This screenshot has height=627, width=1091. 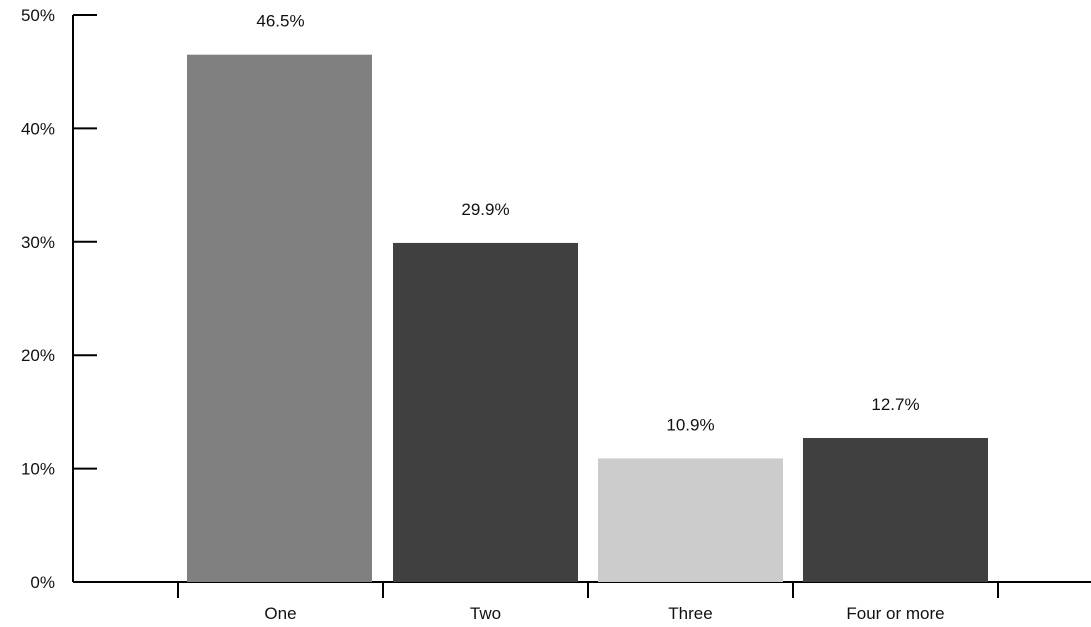 I want to click on y-tick-label: 20%, so click(x=38, y=355).